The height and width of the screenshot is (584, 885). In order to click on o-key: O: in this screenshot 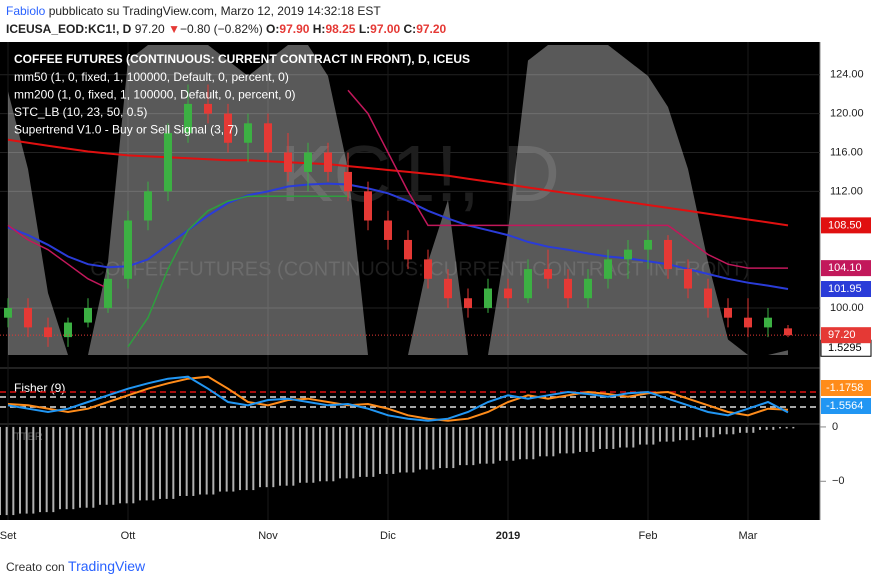, I will do `click(273, 29)`.